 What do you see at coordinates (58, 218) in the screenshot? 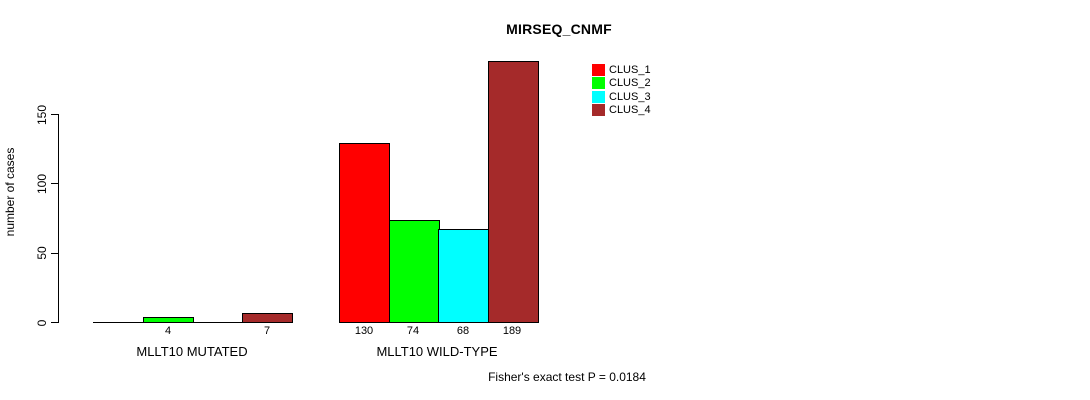
I see `y-axis-line` at bounding box center [58, 218].